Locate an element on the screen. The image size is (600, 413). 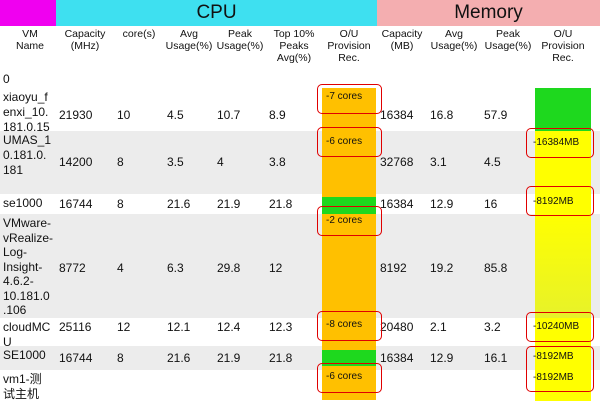
mem-capacity-header: Capacity (MB) is located at coordinates (402, 40).